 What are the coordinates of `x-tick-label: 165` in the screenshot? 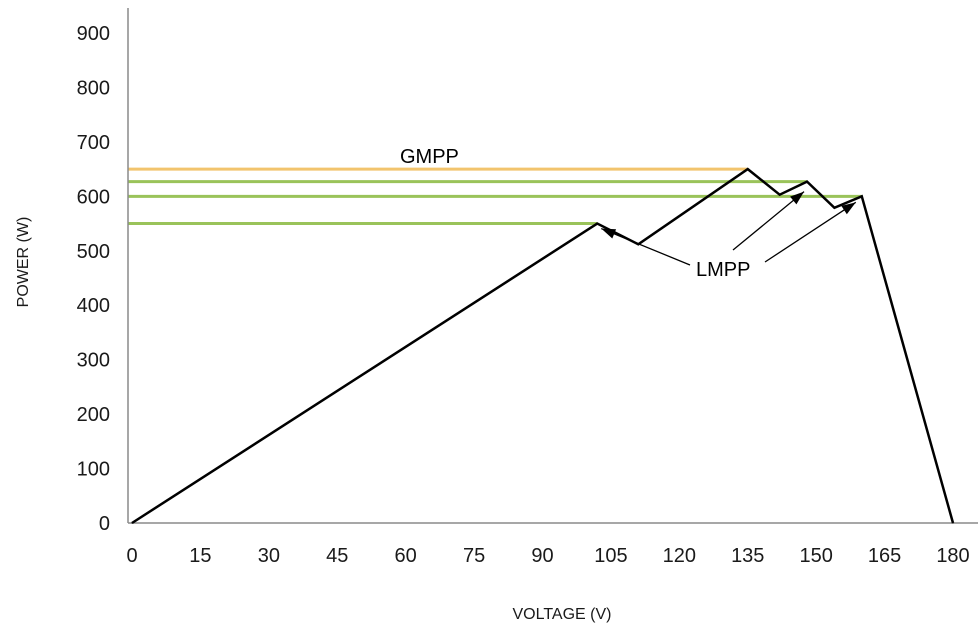 It's located at (884, 556).